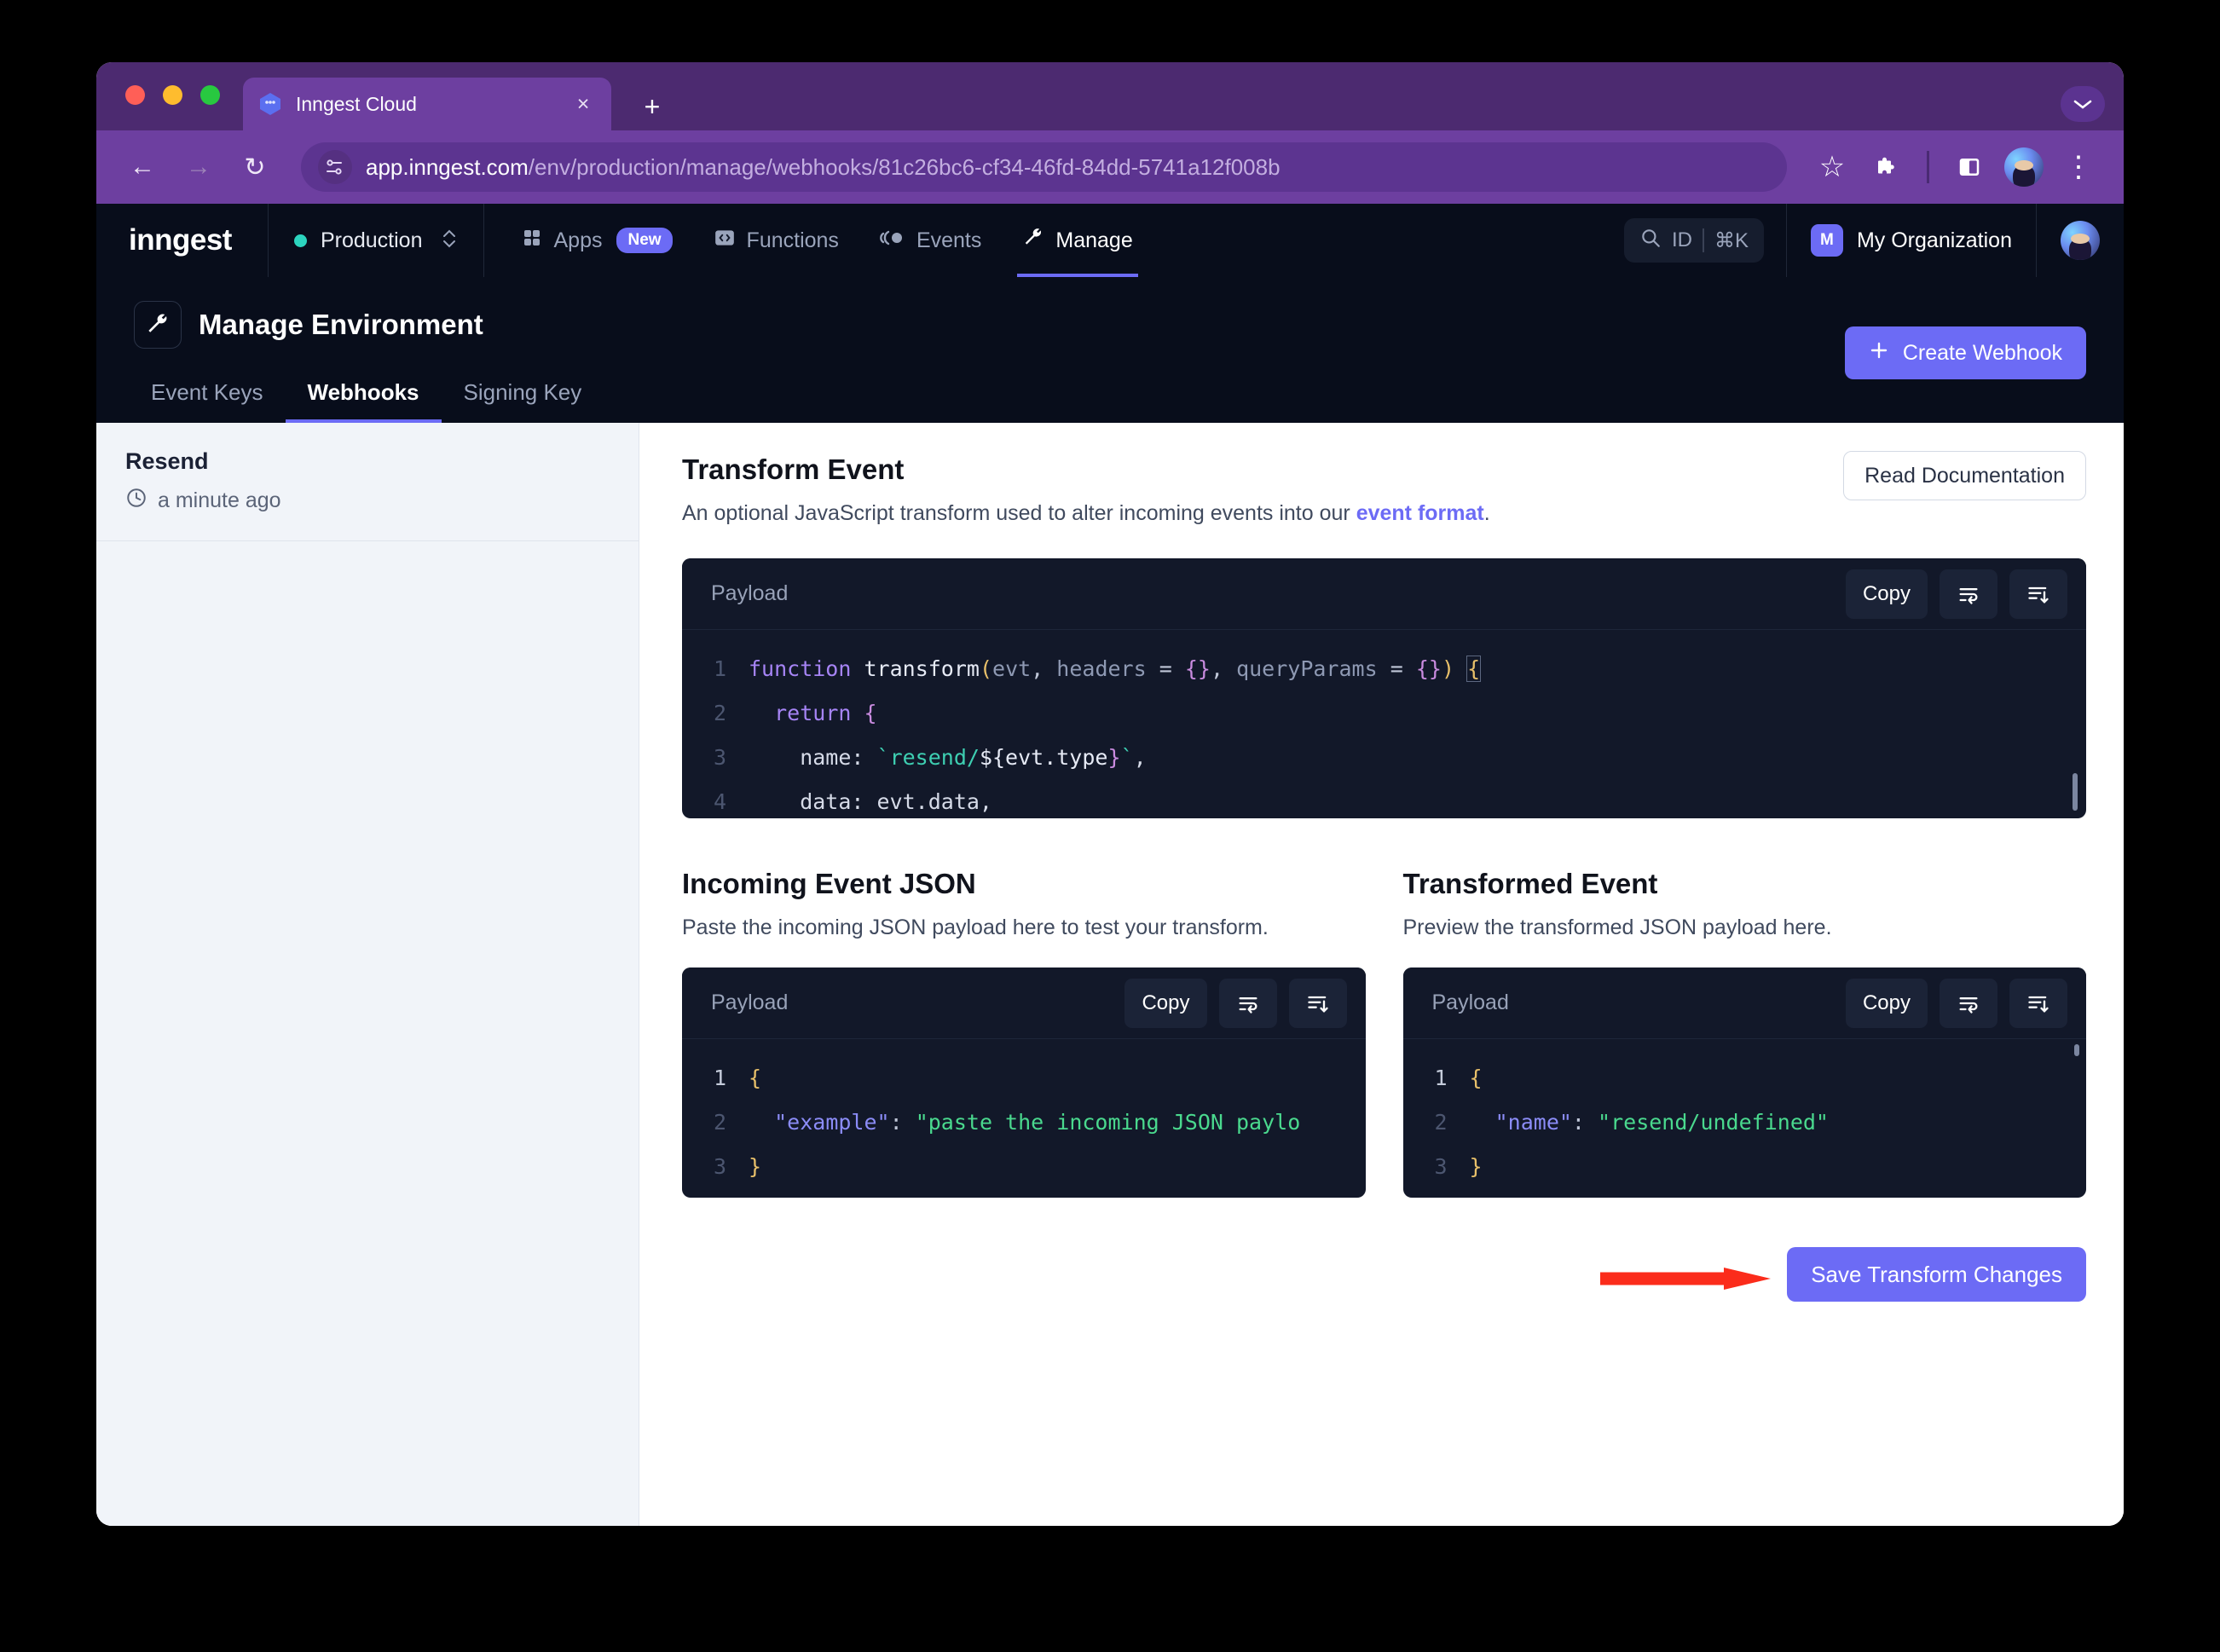  Describe the element at coordinates (1832, 167) in the screenshot. I see `bookmark-star-icon: ☆` at that location.